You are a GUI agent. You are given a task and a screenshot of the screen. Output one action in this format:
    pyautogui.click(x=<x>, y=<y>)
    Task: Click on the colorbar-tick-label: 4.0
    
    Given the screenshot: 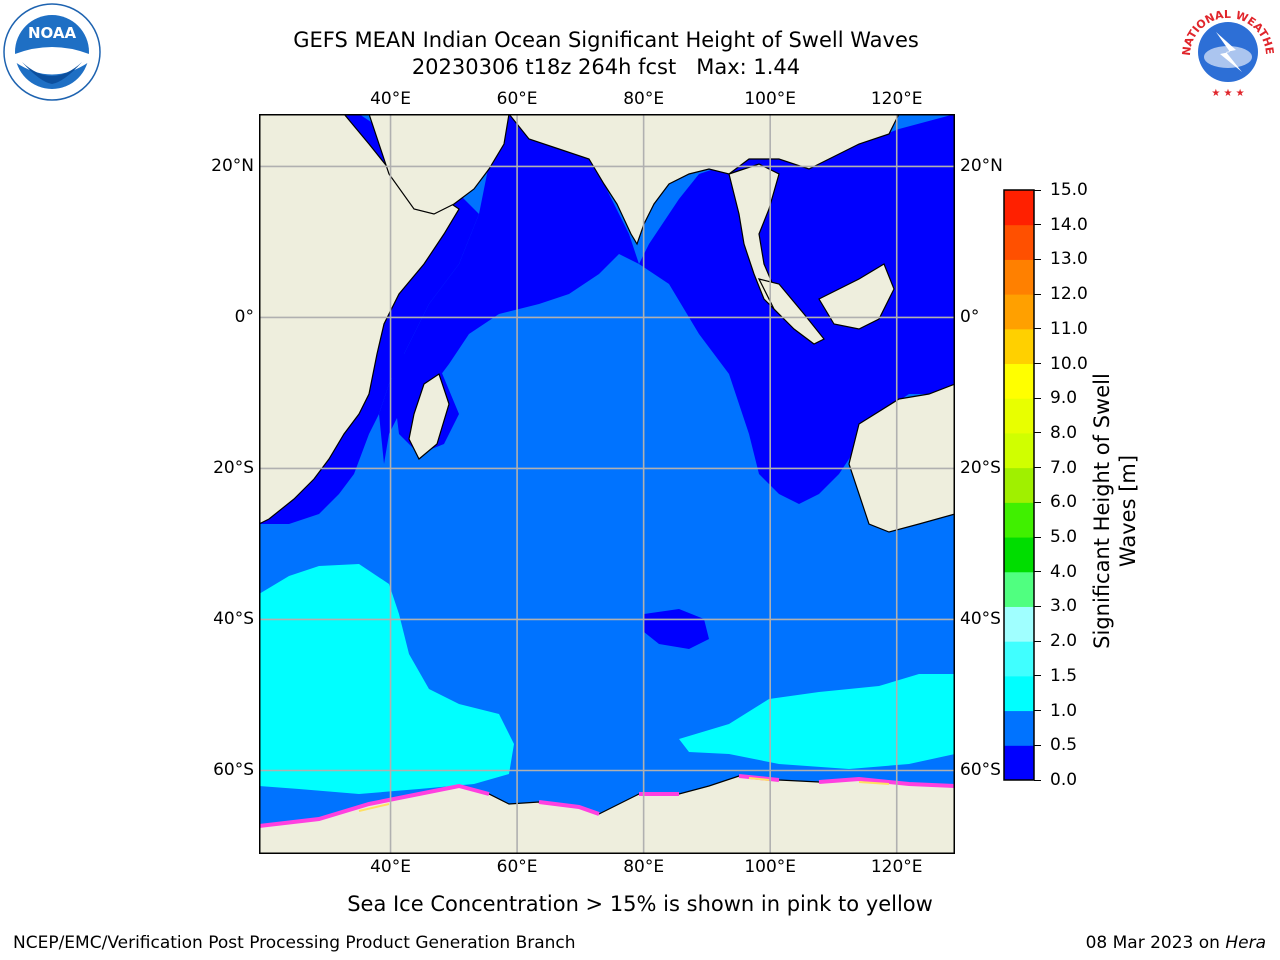 What is the action you would take?
    pyautogui.click(x=1064, y=571)
    